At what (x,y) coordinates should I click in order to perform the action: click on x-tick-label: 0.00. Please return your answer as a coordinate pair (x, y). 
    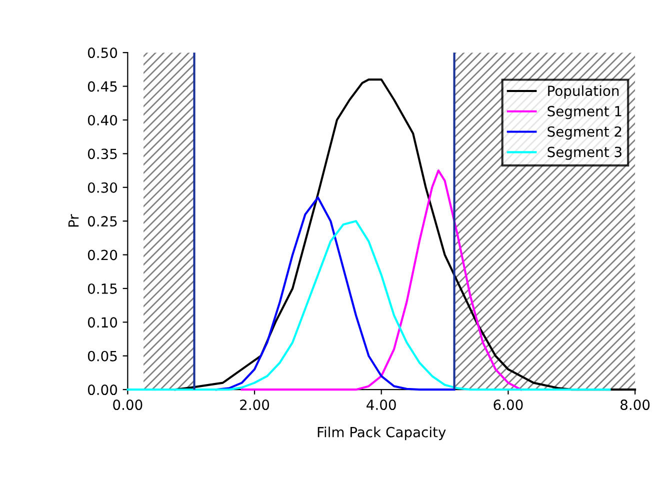
    Looking at the image, I should click on (127, 405).